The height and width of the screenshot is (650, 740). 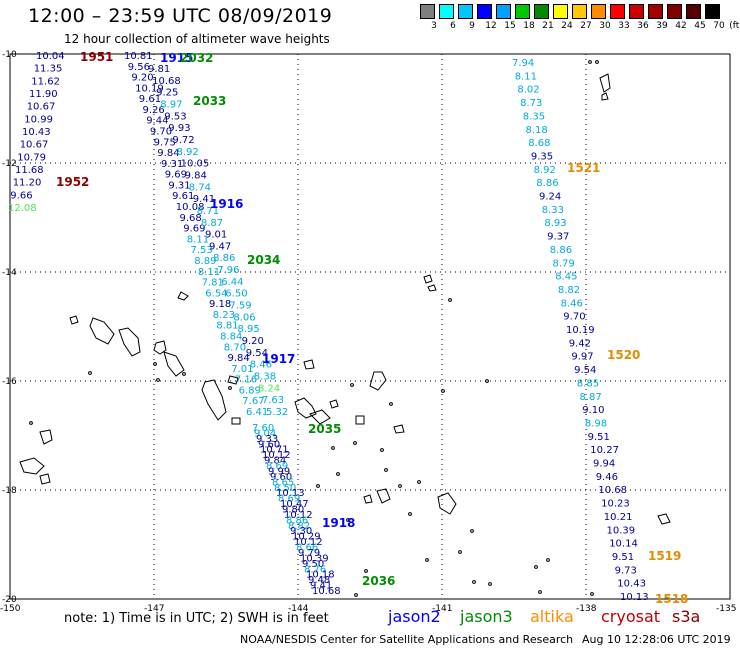 I want to click on color-scale-label: 39, so click(x=662, y=26).